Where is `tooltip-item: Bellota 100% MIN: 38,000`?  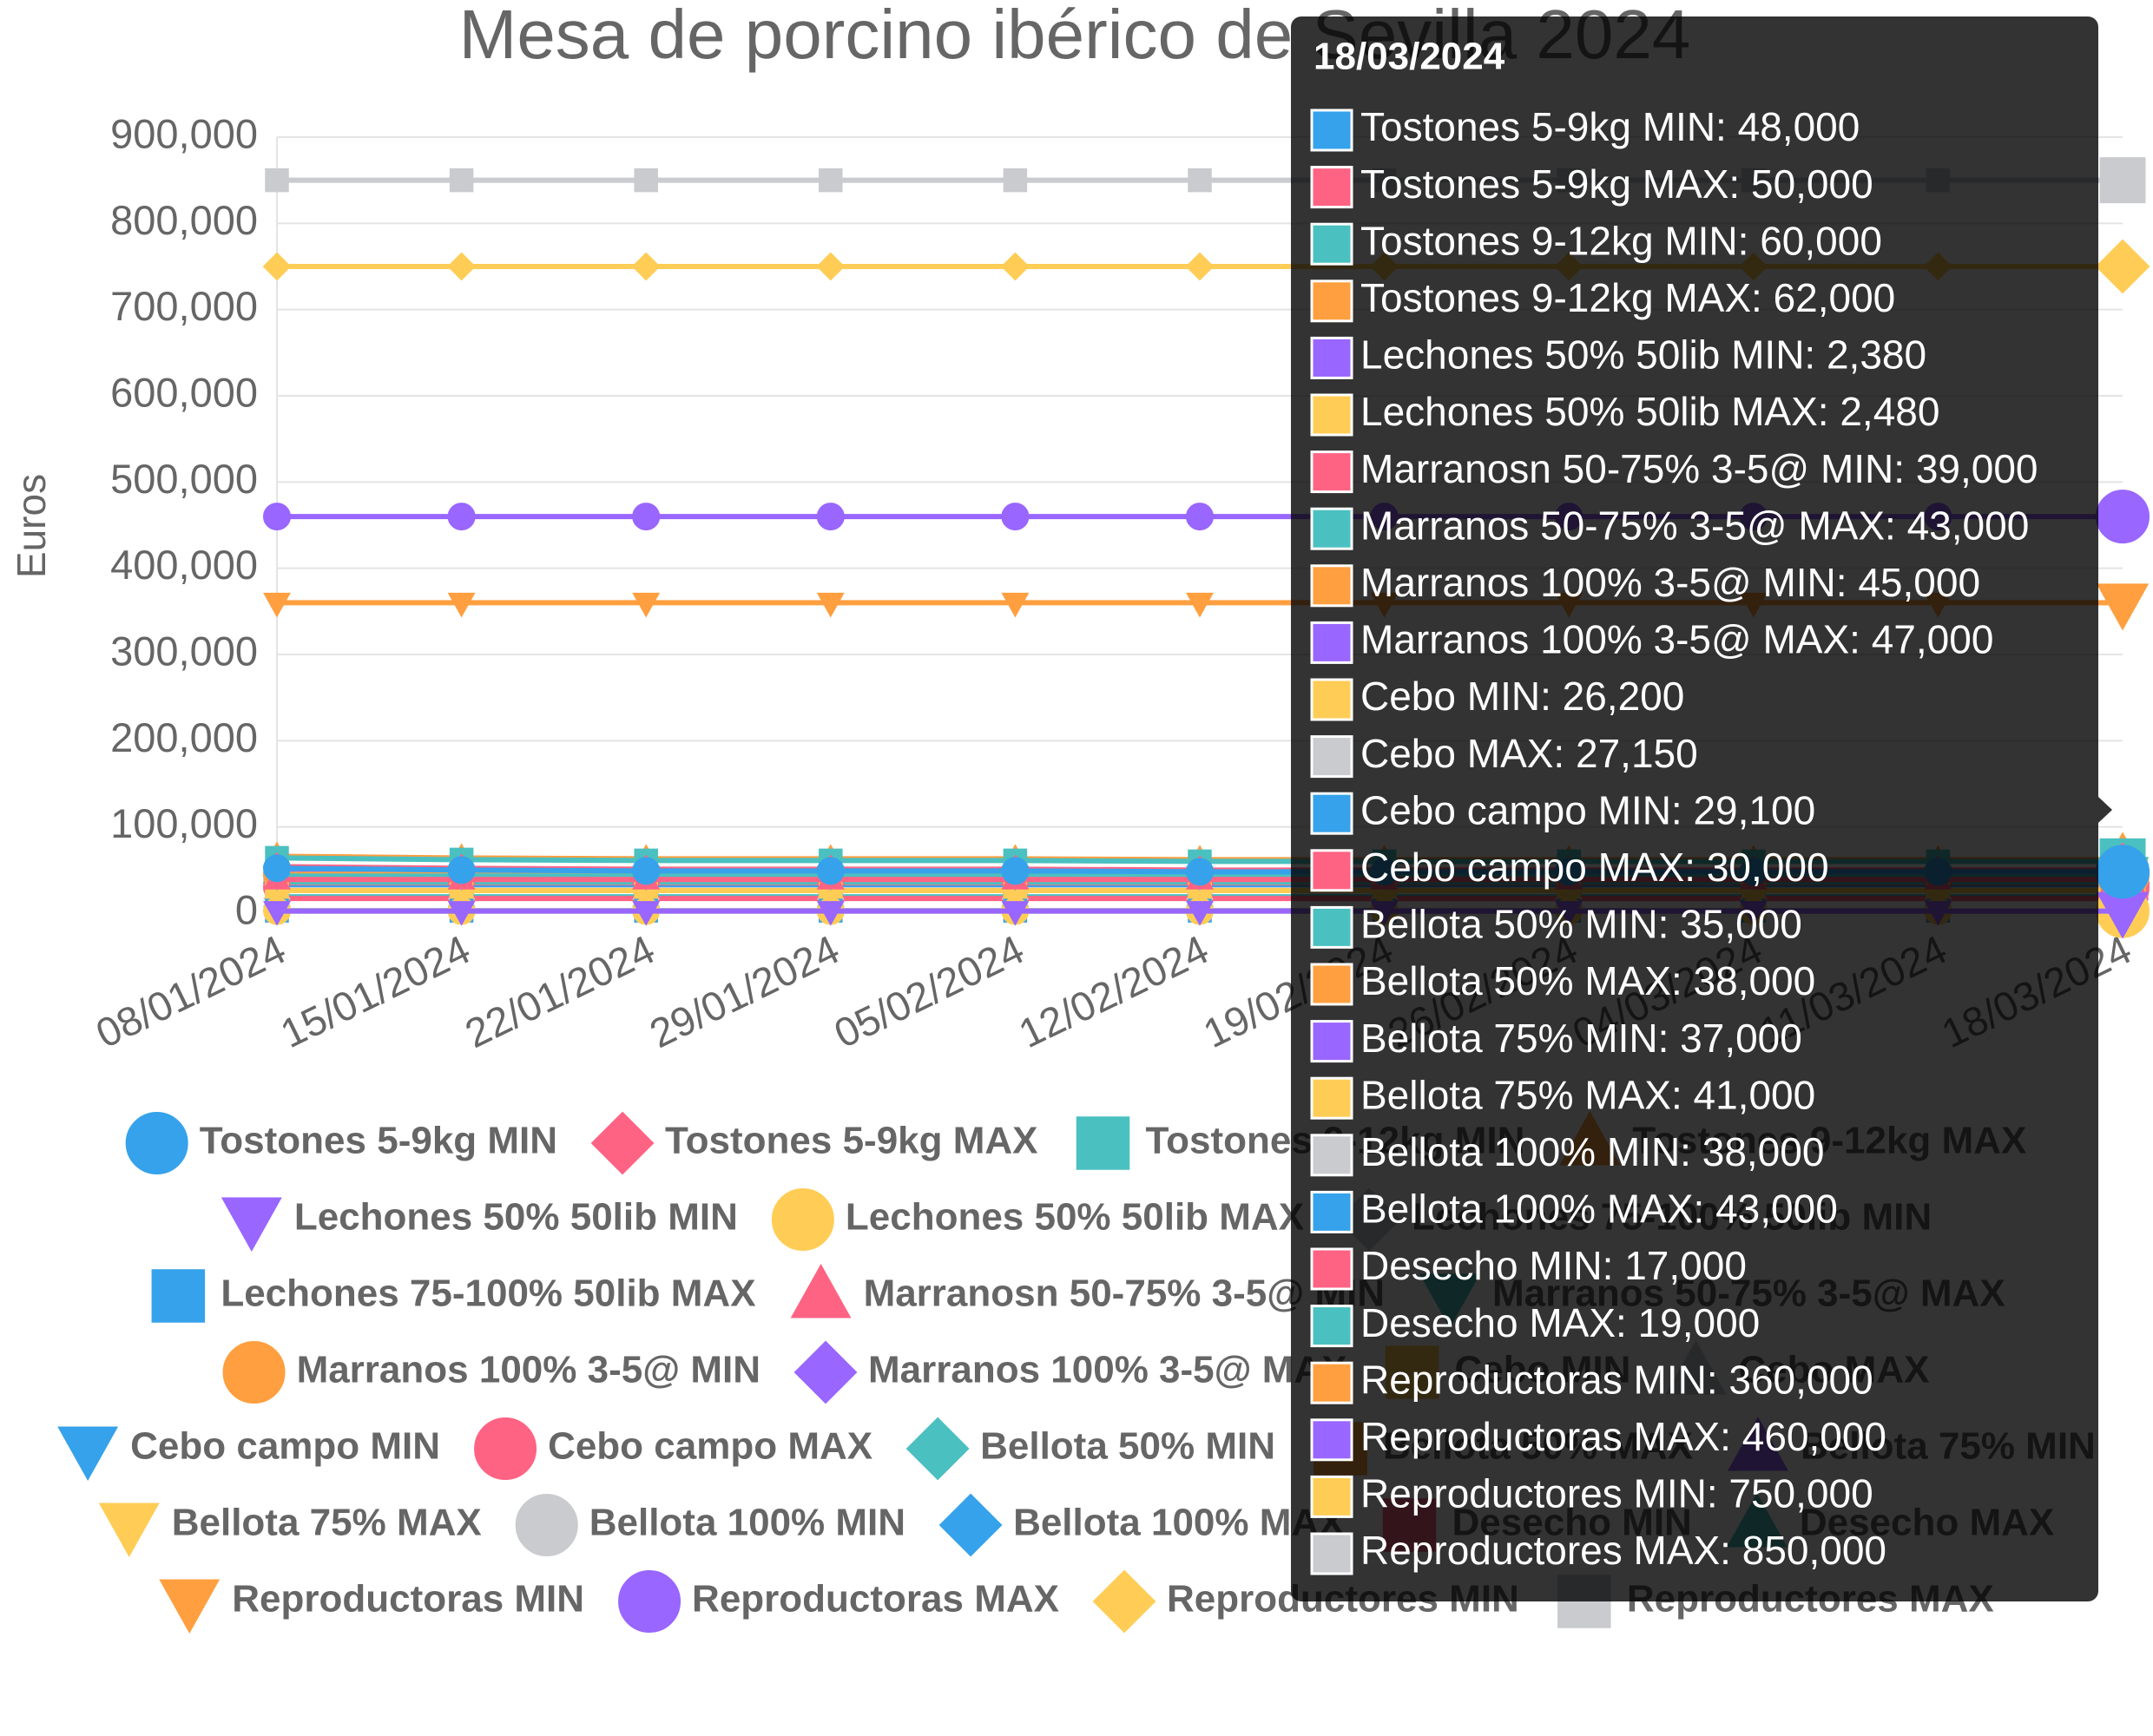 tooltip-item: Bellota 100% MIN: 38,000 is located at coordinates (1592, 1151).